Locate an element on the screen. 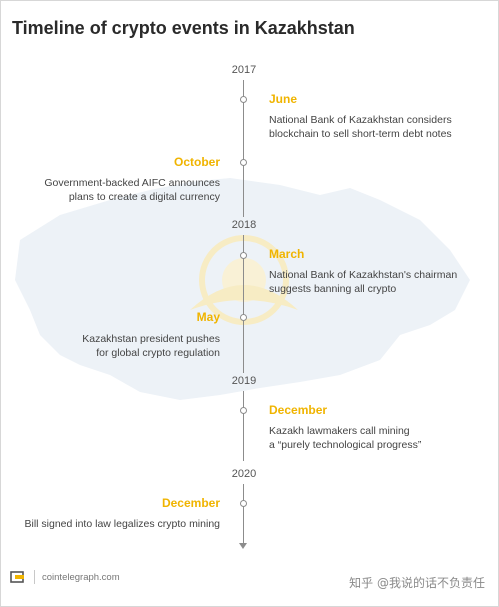  year-label: 2018 is located at coordinates (244, 225).